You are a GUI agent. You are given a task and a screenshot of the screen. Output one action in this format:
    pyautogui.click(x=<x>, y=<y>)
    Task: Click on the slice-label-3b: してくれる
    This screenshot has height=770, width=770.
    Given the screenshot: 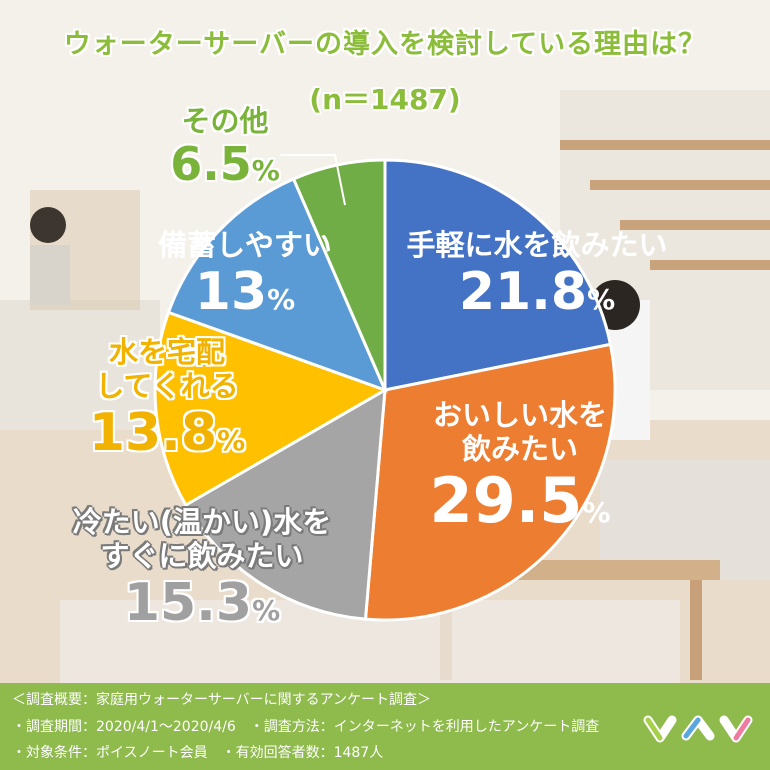 What is the action you would take?
    pyautogui.click(x=167, y=386)
    